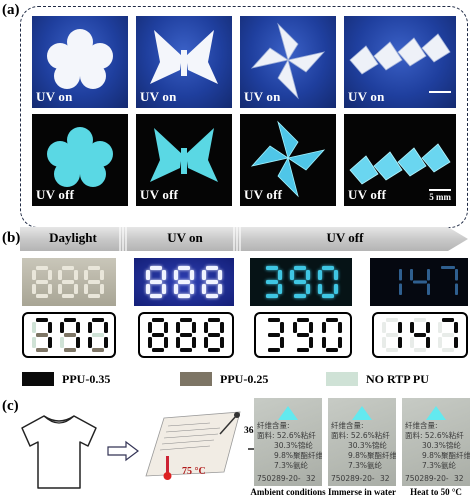  I want to click on legend-swatch-no-rtp-pu, so click(342, 379).